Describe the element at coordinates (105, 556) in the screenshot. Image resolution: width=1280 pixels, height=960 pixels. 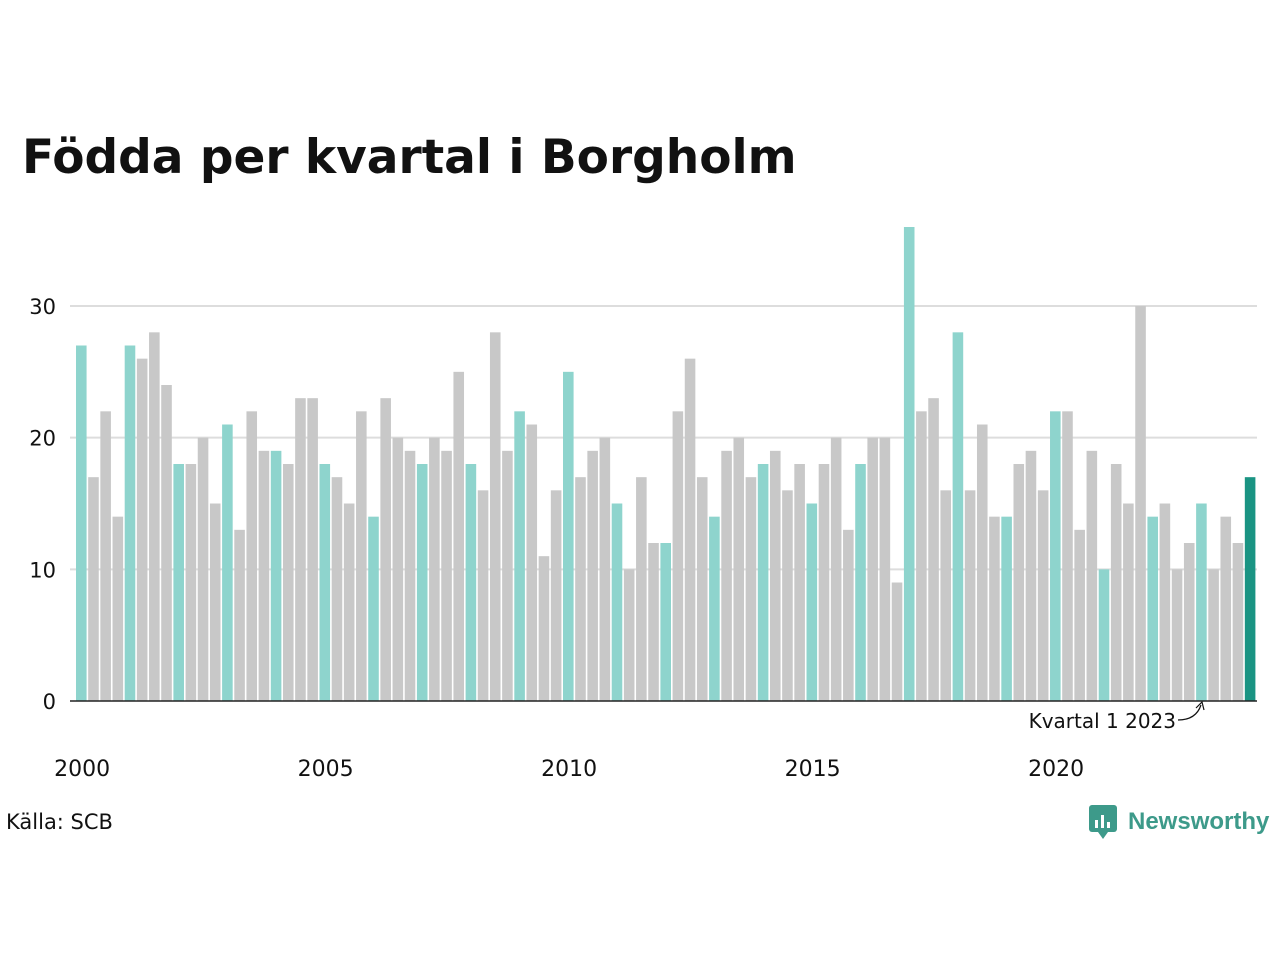
I see `bar: 2000 K3: 22` at that location.